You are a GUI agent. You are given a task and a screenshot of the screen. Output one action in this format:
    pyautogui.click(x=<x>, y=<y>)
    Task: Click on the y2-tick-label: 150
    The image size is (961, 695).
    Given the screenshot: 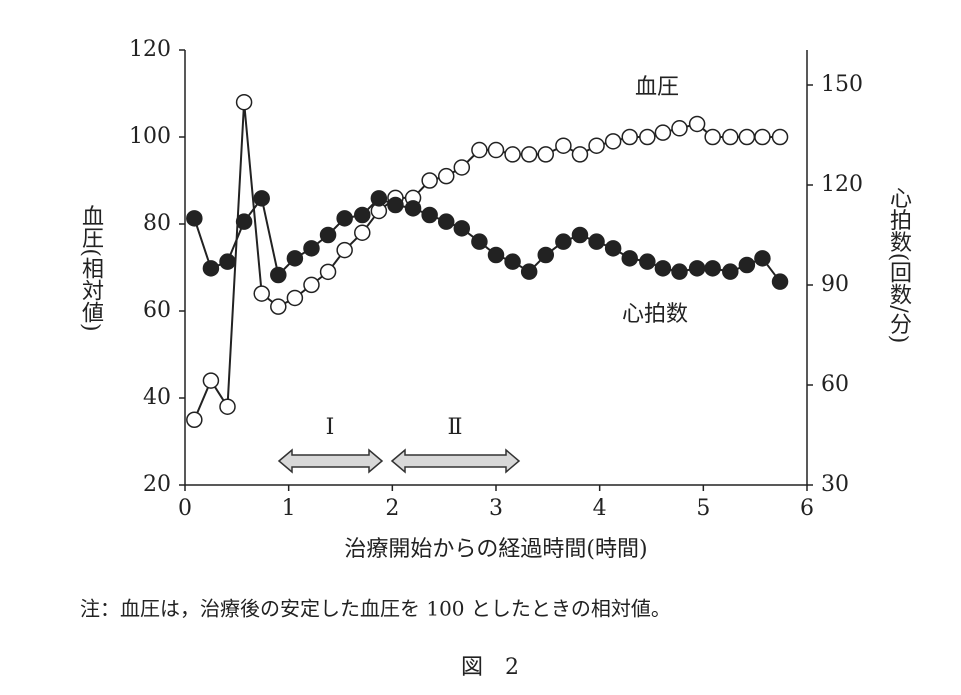 What is the action you would take?
    pyautogui.click(x=842, y=84)
    